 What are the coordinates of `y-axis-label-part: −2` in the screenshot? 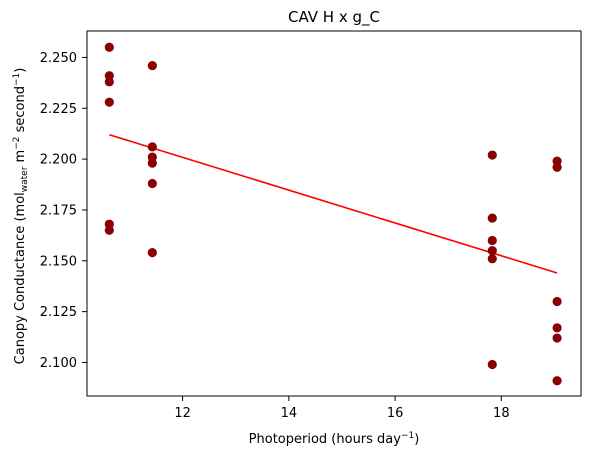 It's located at (17, 143).